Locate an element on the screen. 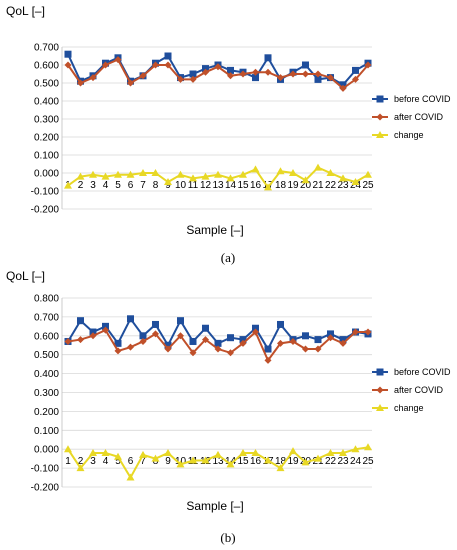  y-tick-label: 0.700 is located at coordinates (46, 48).